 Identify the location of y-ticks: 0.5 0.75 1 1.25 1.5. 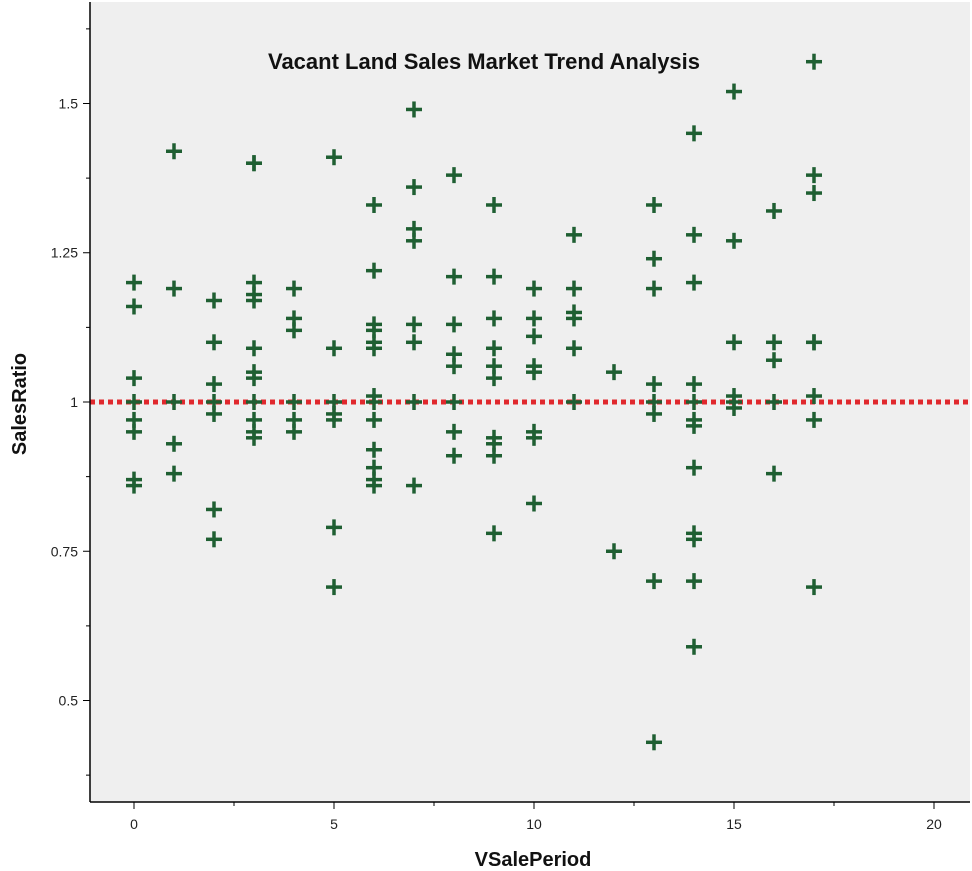
(70, 402).